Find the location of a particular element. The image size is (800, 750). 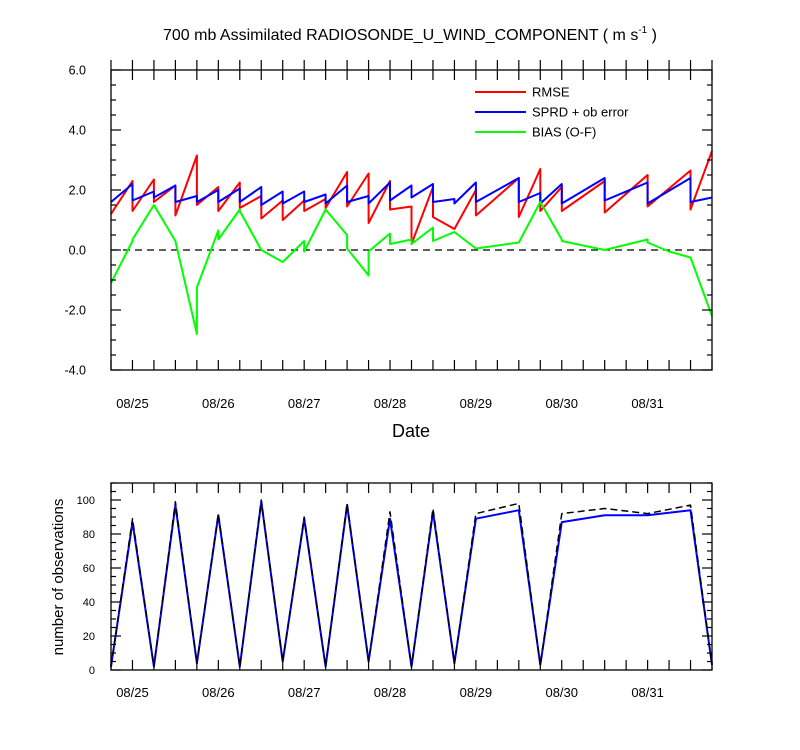

legend-label: SPRD + ob error is located at coordinates (580, 112).